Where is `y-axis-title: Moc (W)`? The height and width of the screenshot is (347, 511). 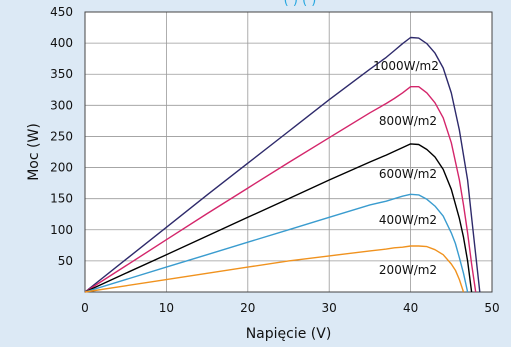 y-axis-title: Moc (W) is located at coordinates (34, 152).